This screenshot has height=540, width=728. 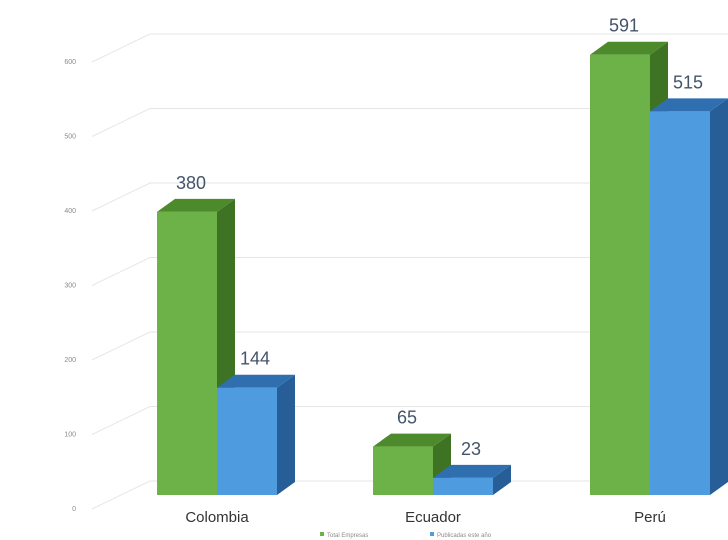 I want to click on category-label: Ecuador, so click(x=433, y=517).